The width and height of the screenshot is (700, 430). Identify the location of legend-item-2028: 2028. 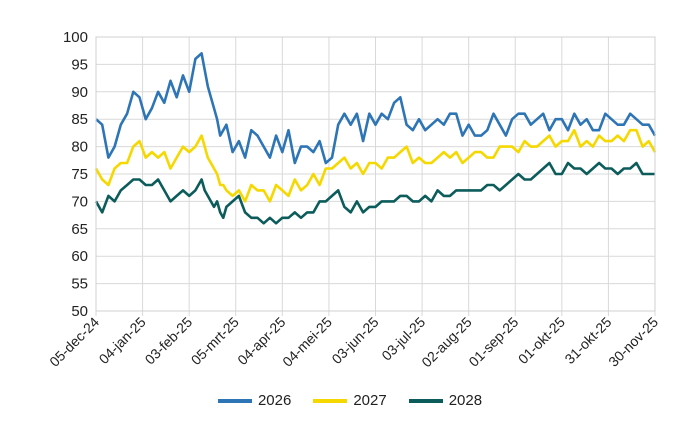
(445, 400).